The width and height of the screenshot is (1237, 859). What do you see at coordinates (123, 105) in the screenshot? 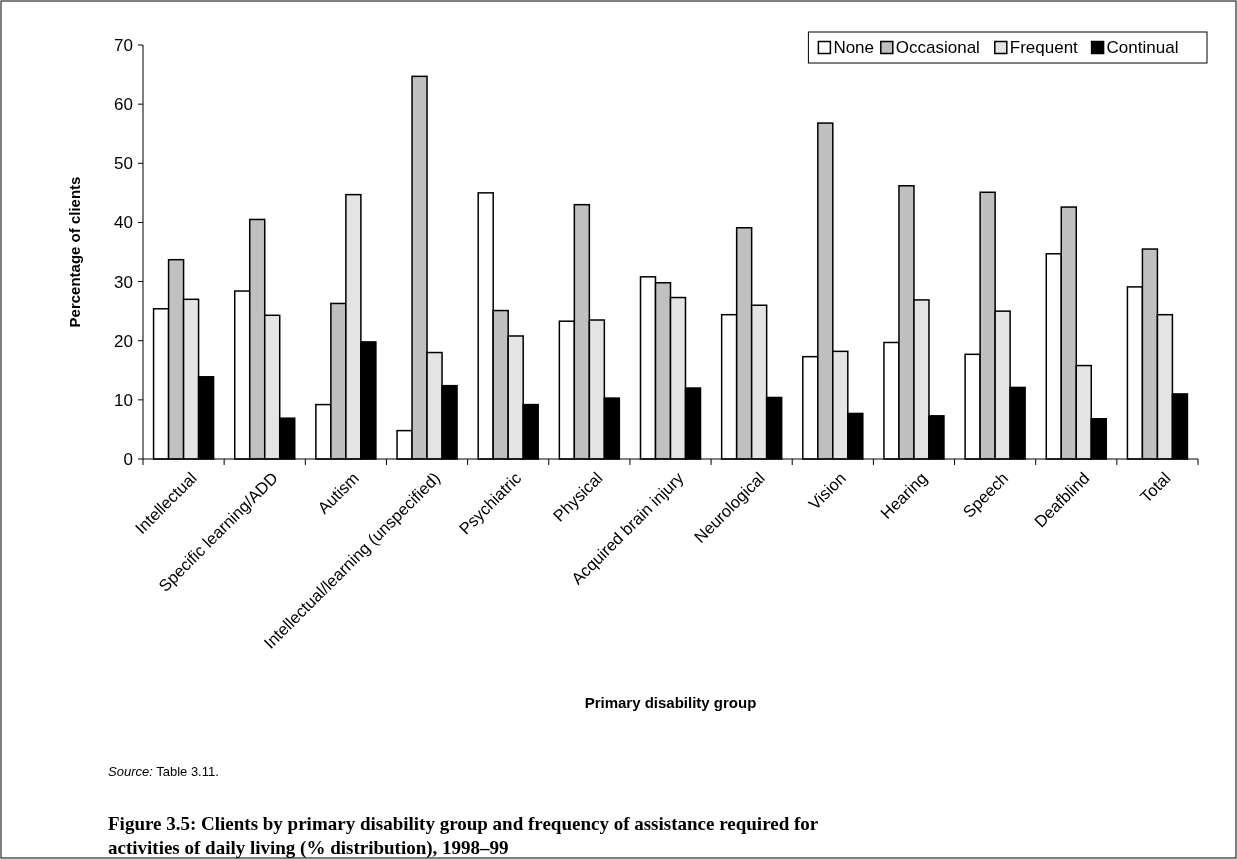
I see `y-tick-label: 60` at bounding box center [123, 105].